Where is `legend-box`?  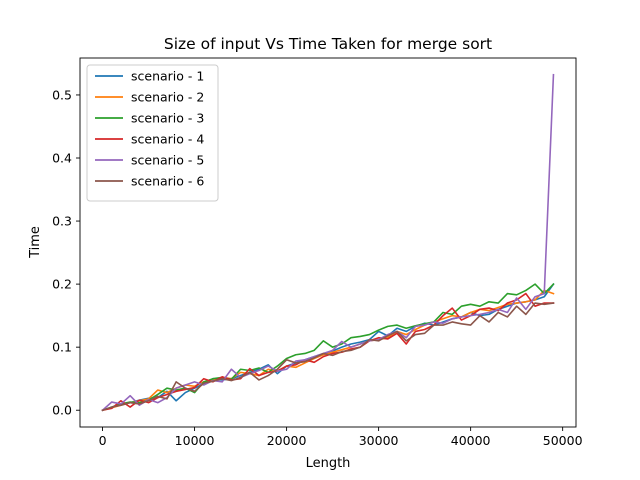
legend-box is located at coordinates (152, 133).